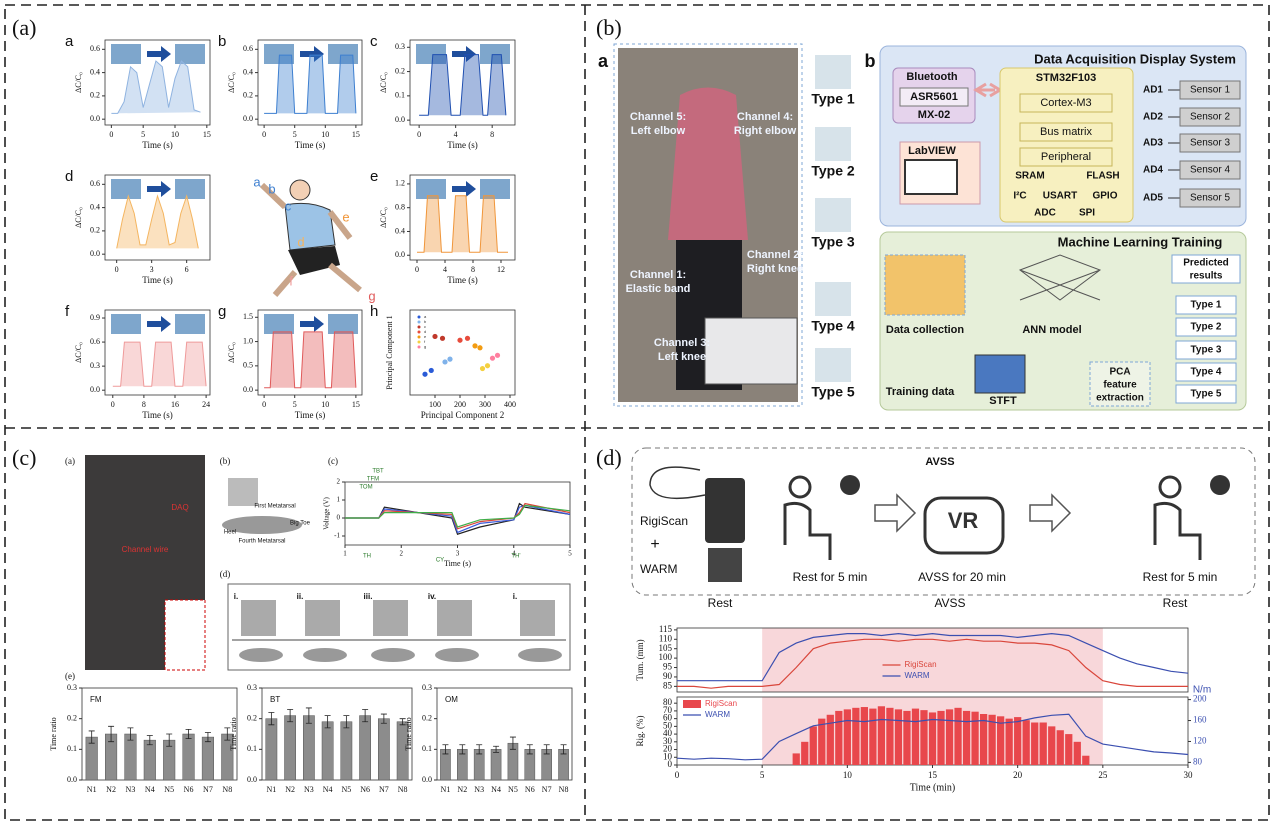 This screenshot has width=1274, height=825. I want to click on person-limbs, so click(310, 239).